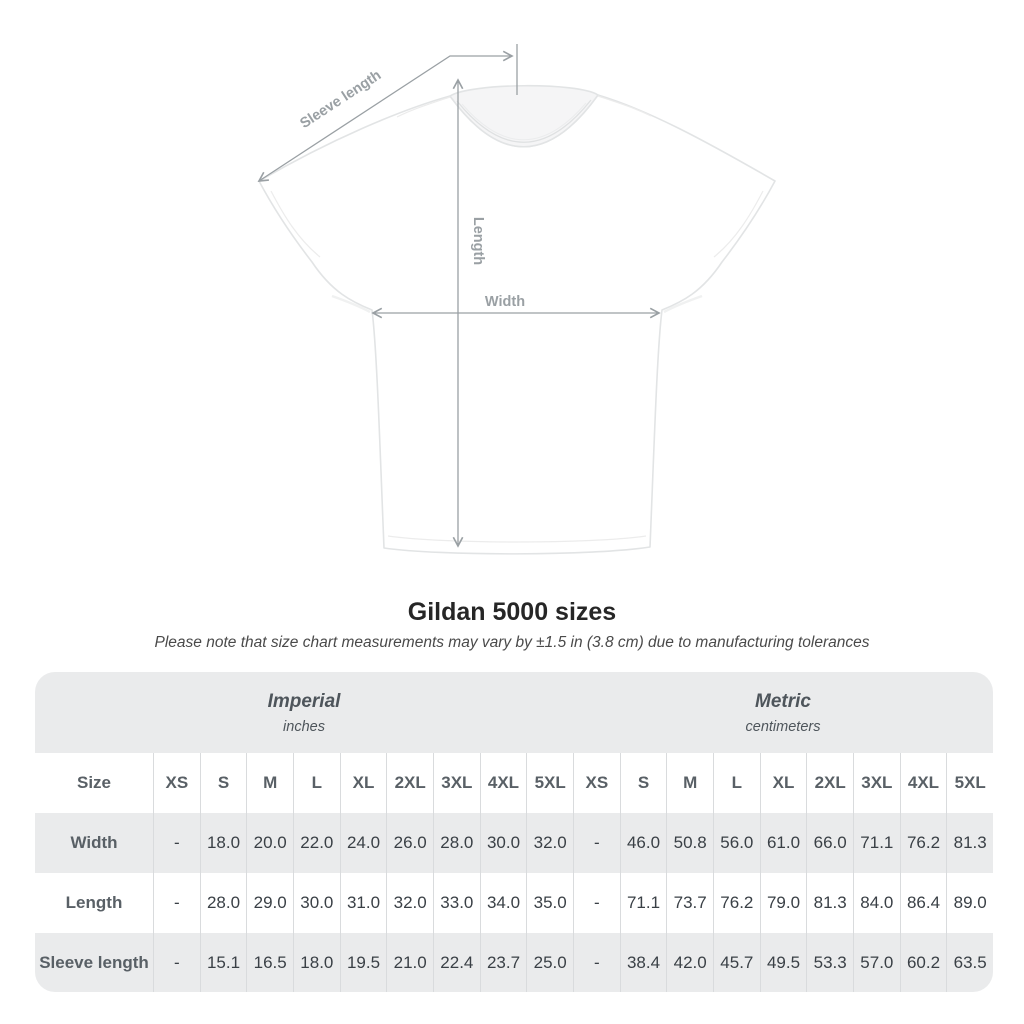 The width and height of the screenshot is (1024, 1024). Describe the element at coordinates (736, 962) in the screenshot. I see `cell-metric: 45.7` at that location.